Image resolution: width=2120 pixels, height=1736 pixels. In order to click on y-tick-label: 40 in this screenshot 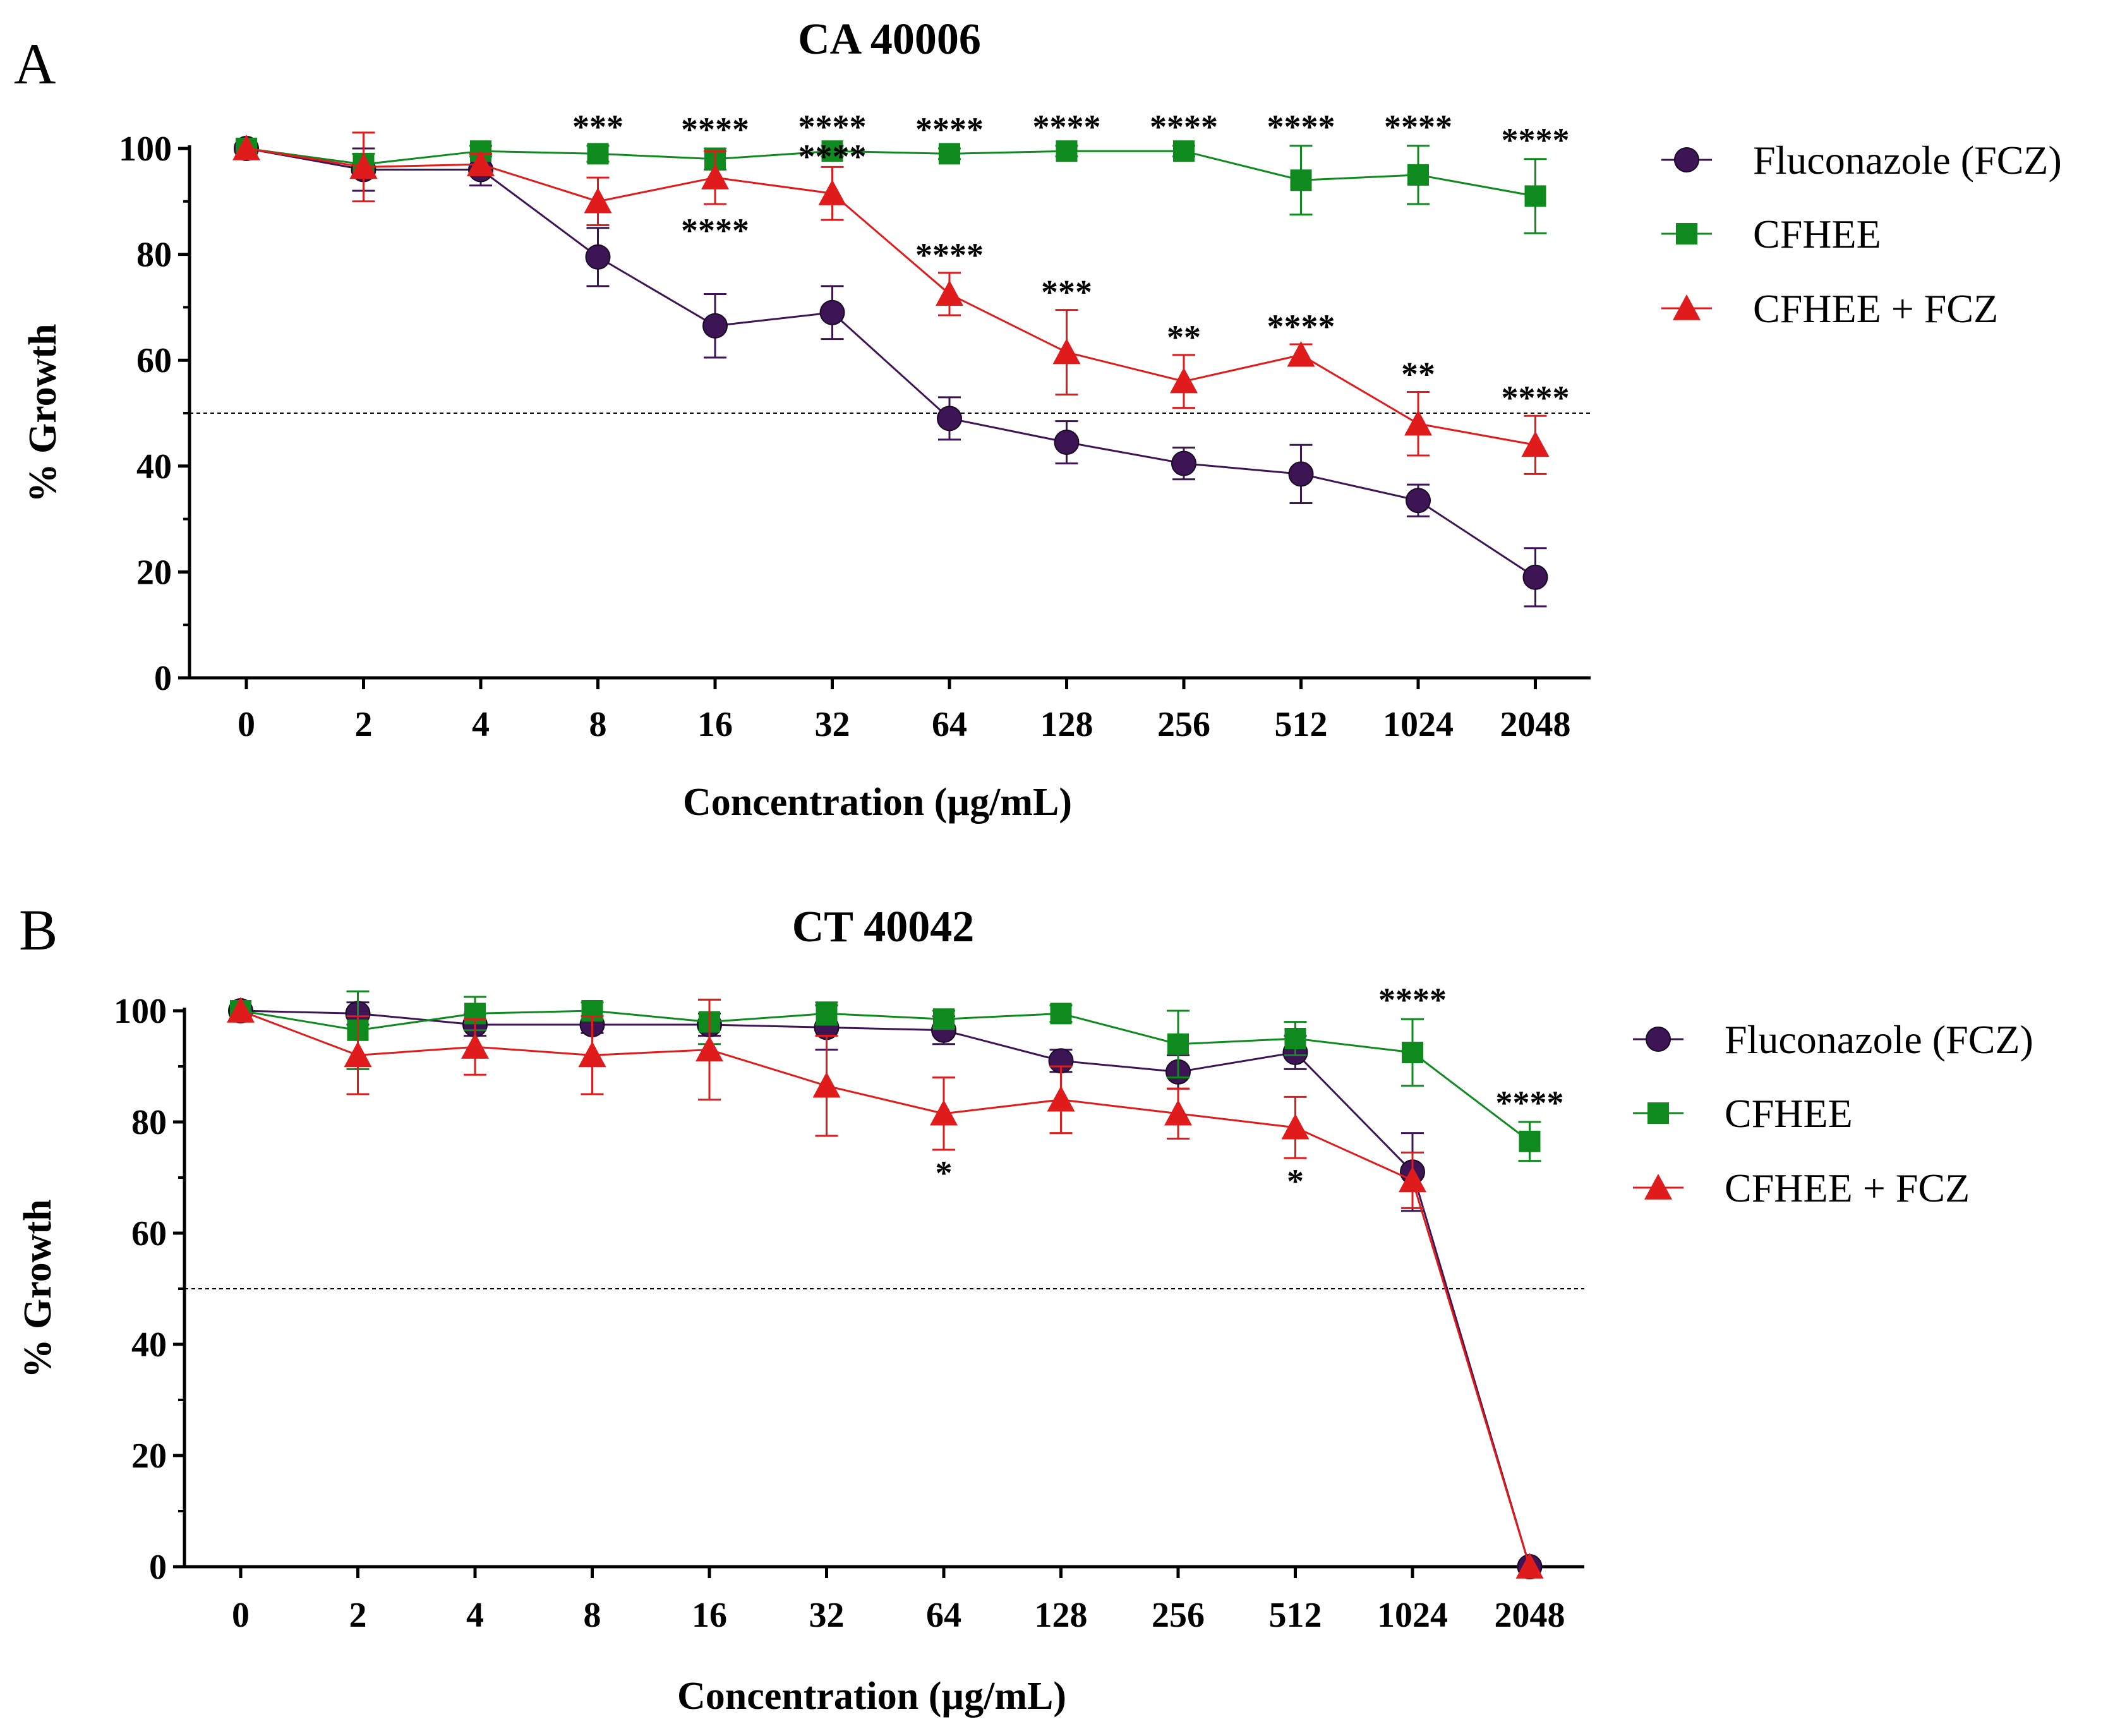, I will do `click(154, 467)`.